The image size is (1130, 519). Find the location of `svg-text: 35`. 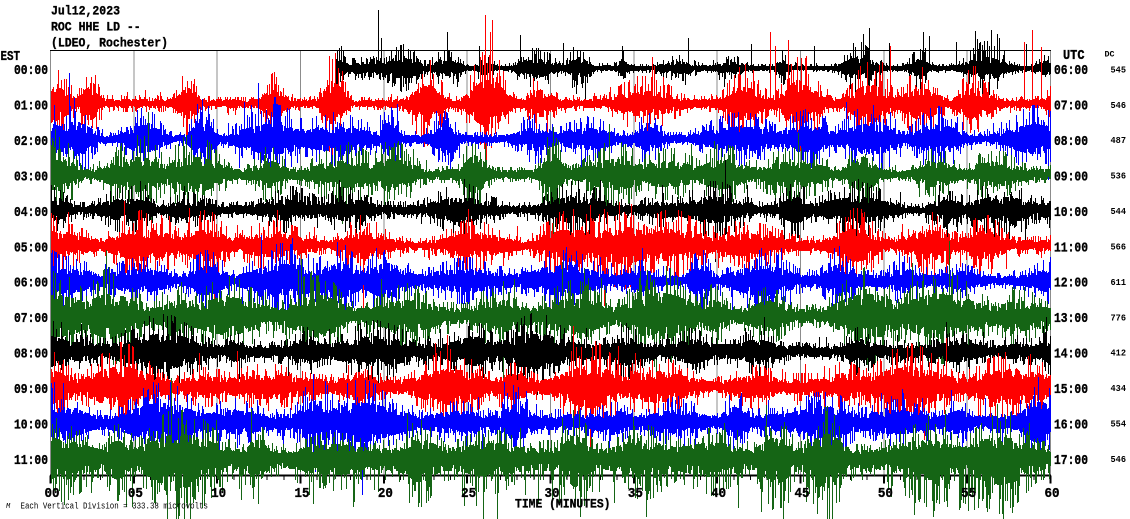

svg-text: 35 is located at coordinates (635, 494).